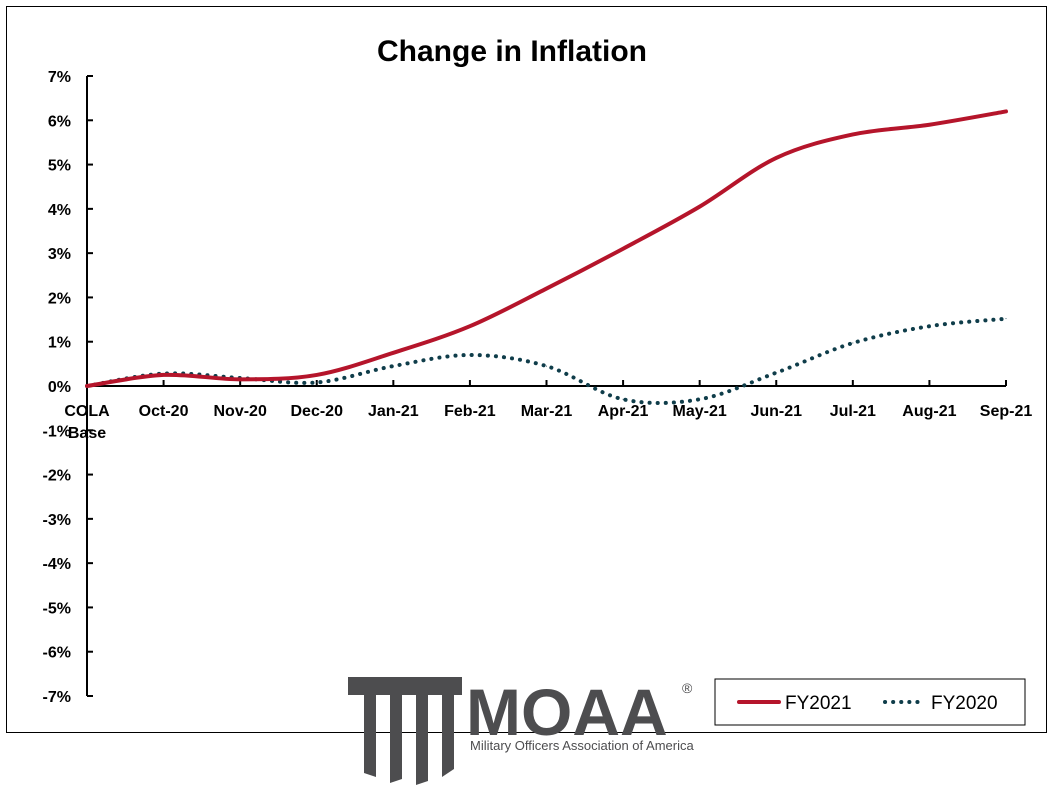 The image size is (1058, 789). Describe the element at coordinates (512, 51) in the screenshot. I see `chart-title: Change in Inflation` at that location.